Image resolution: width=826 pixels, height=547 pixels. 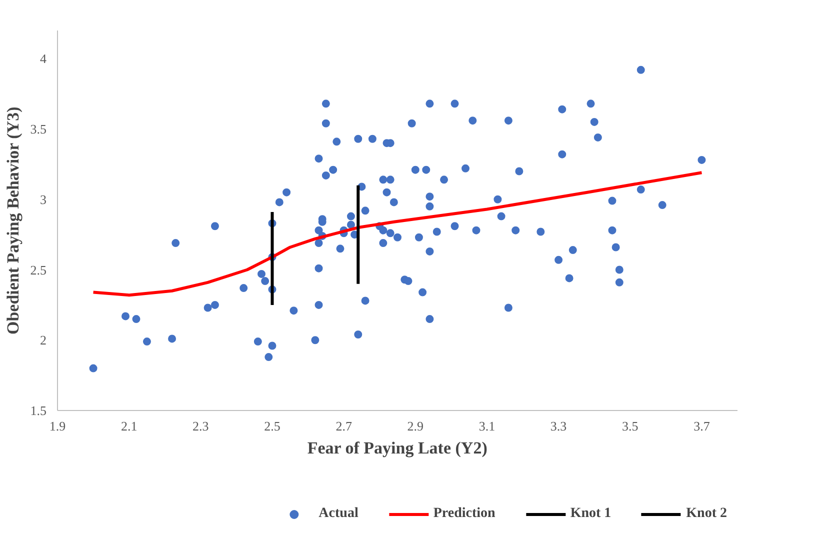 What do you see at coordinates (129, 426) in the screenshot?
I see `x-tick-label: 2.1` at bounding box center [129, 426].